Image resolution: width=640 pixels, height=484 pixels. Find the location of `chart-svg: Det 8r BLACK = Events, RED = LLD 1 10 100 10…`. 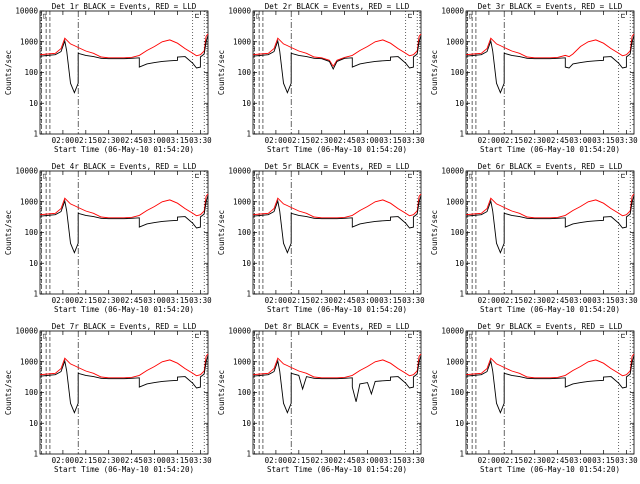

chart-svg: Det 8r BLACK = Events, RED = LLD 1 10 100 10… is located at coordinates (321, 398).